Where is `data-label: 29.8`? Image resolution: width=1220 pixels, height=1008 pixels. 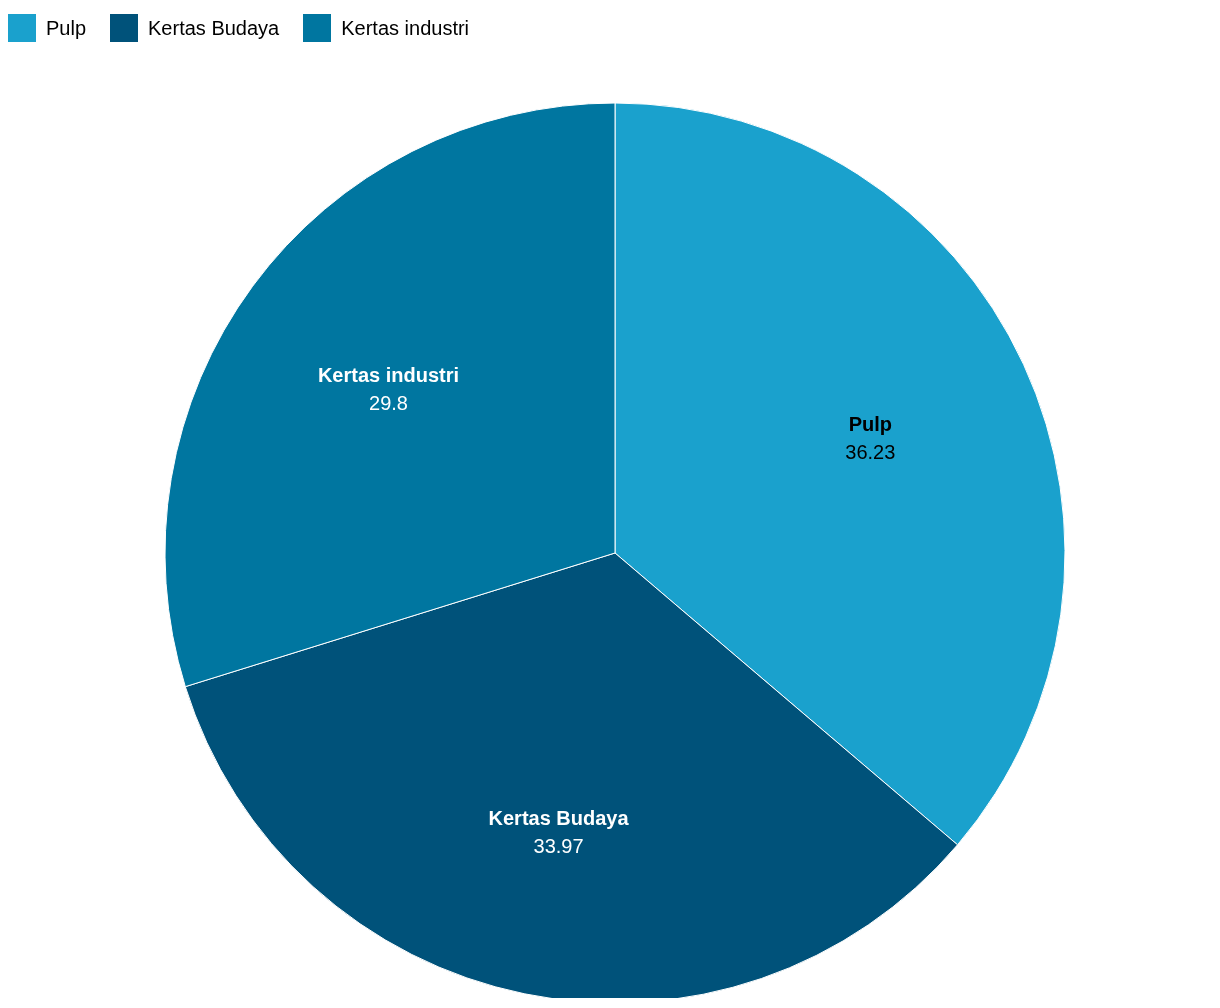
data-label: 29.8 is located at coordinates (388, 403).